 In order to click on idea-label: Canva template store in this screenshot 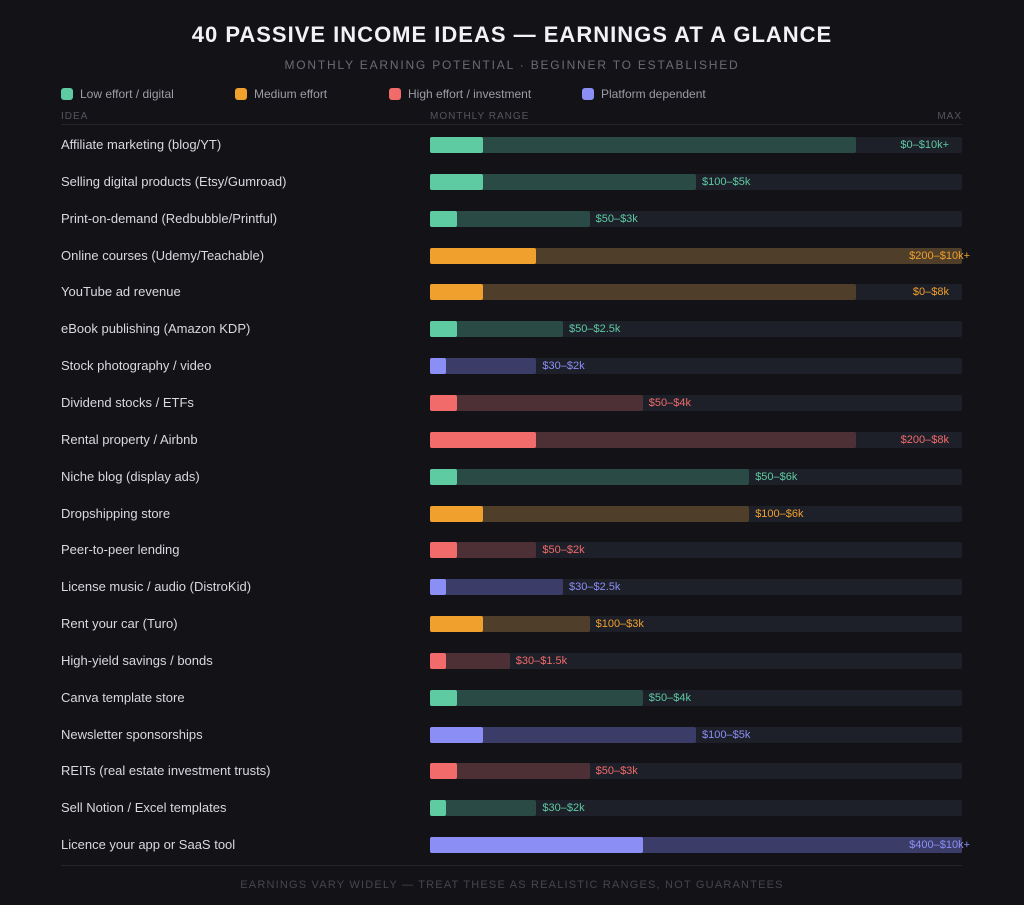, I will do `click(123, 697)`.